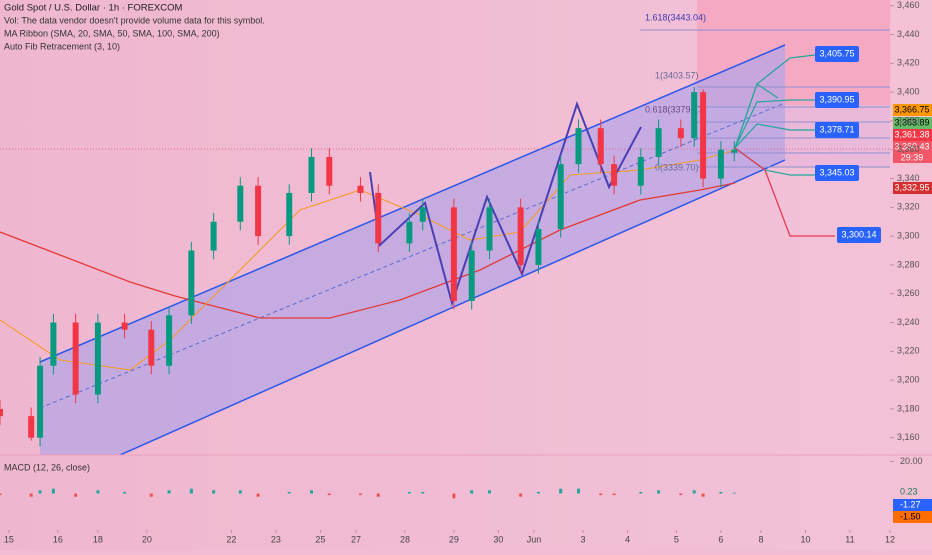 Image resolution: width=932 pixels, height=555 pixels. I want to click on y-tick-label: 3,360, so click(908, 149).